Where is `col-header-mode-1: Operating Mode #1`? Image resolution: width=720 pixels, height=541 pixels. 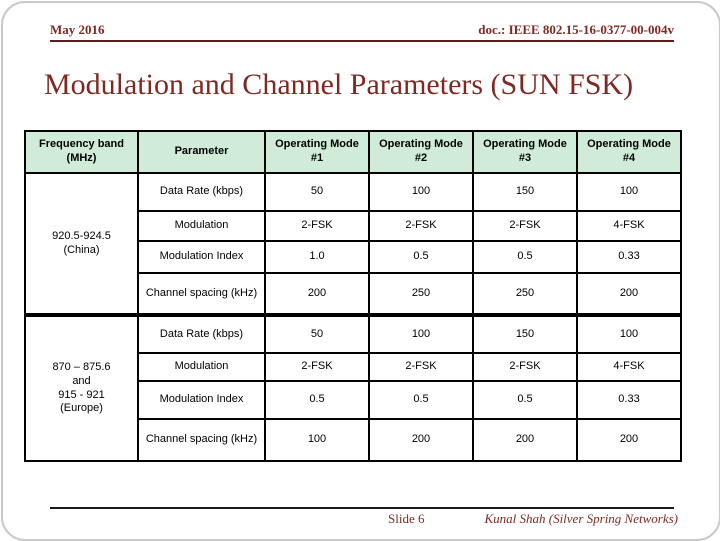
col-header-mode-1: Operating Mode #1 is located at coordinates (317, 152).